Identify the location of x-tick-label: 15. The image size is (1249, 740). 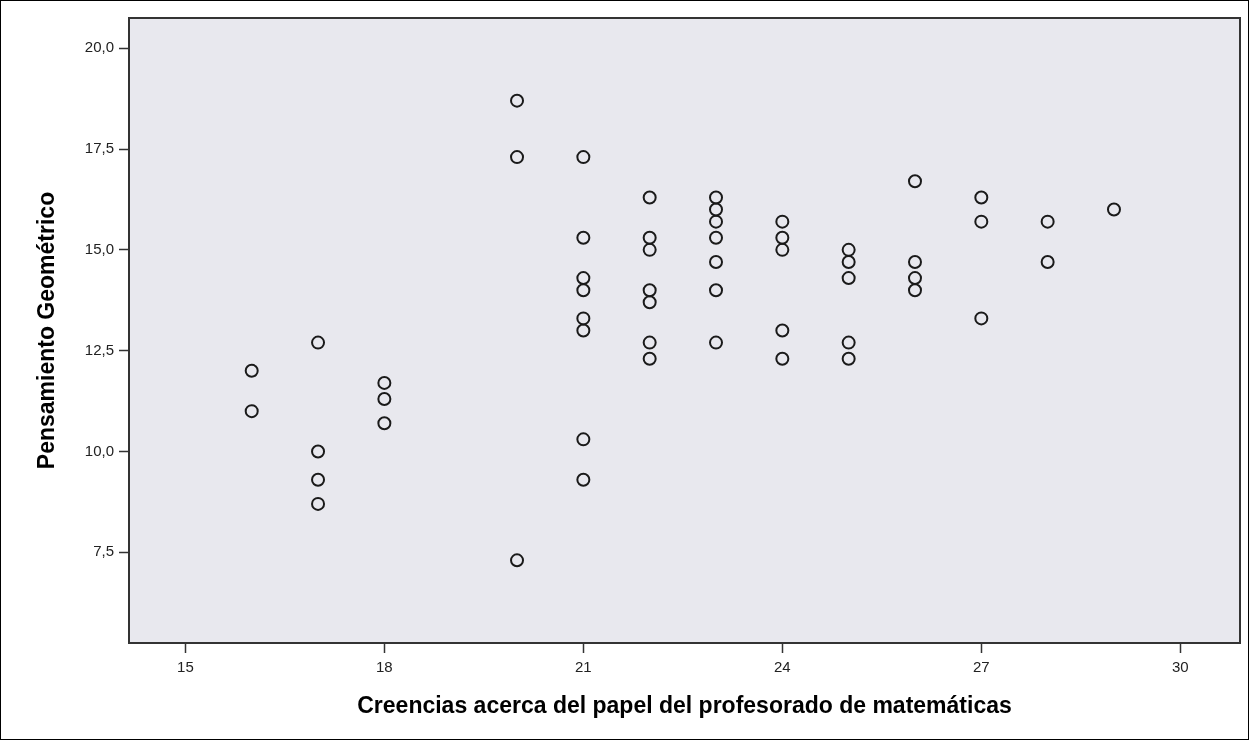
(185, 667).